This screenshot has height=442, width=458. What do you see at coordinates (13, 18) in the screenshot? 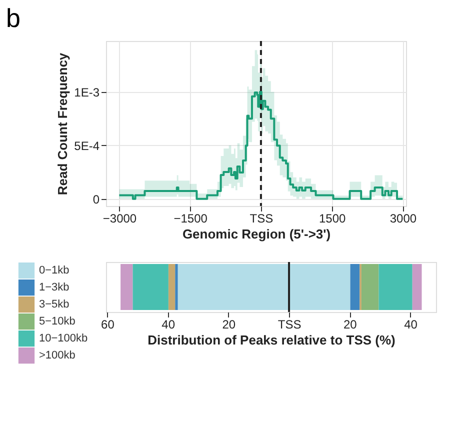
I see `chart-title: b` at bounding box center [13, 18].